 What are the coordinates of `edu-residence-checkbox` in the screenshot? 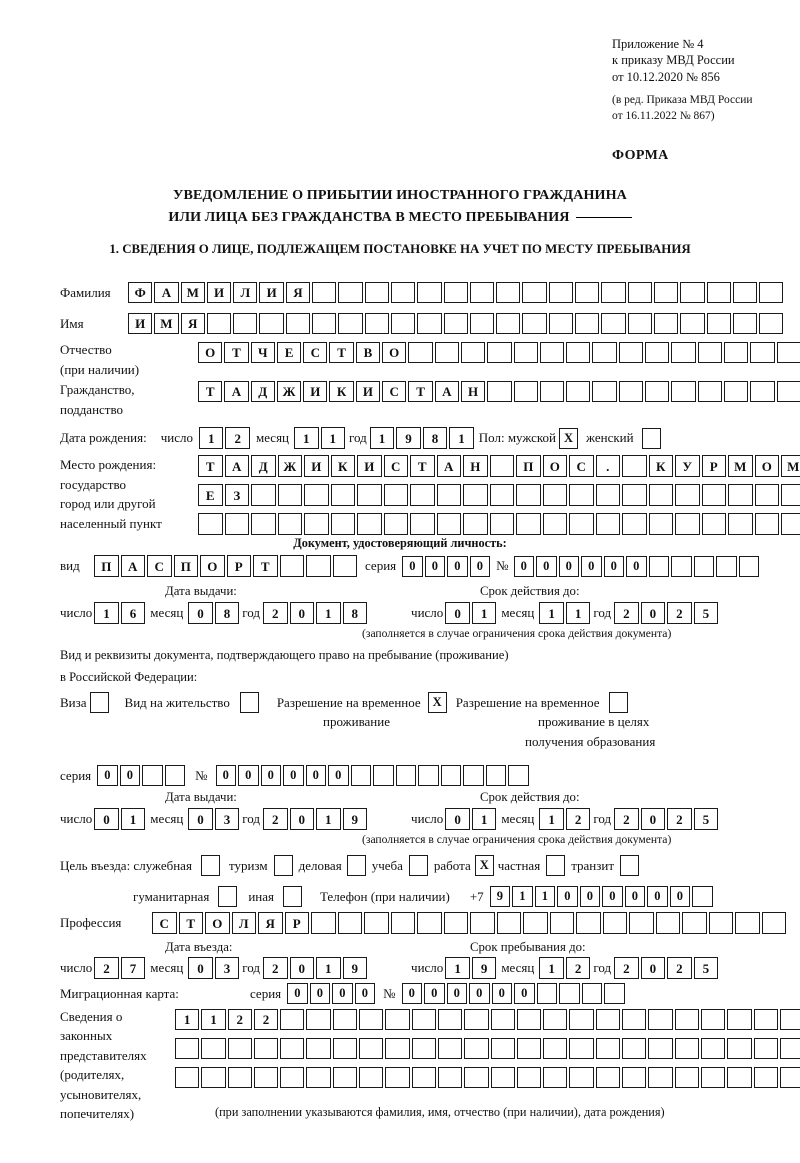 It's located at (618, 702).